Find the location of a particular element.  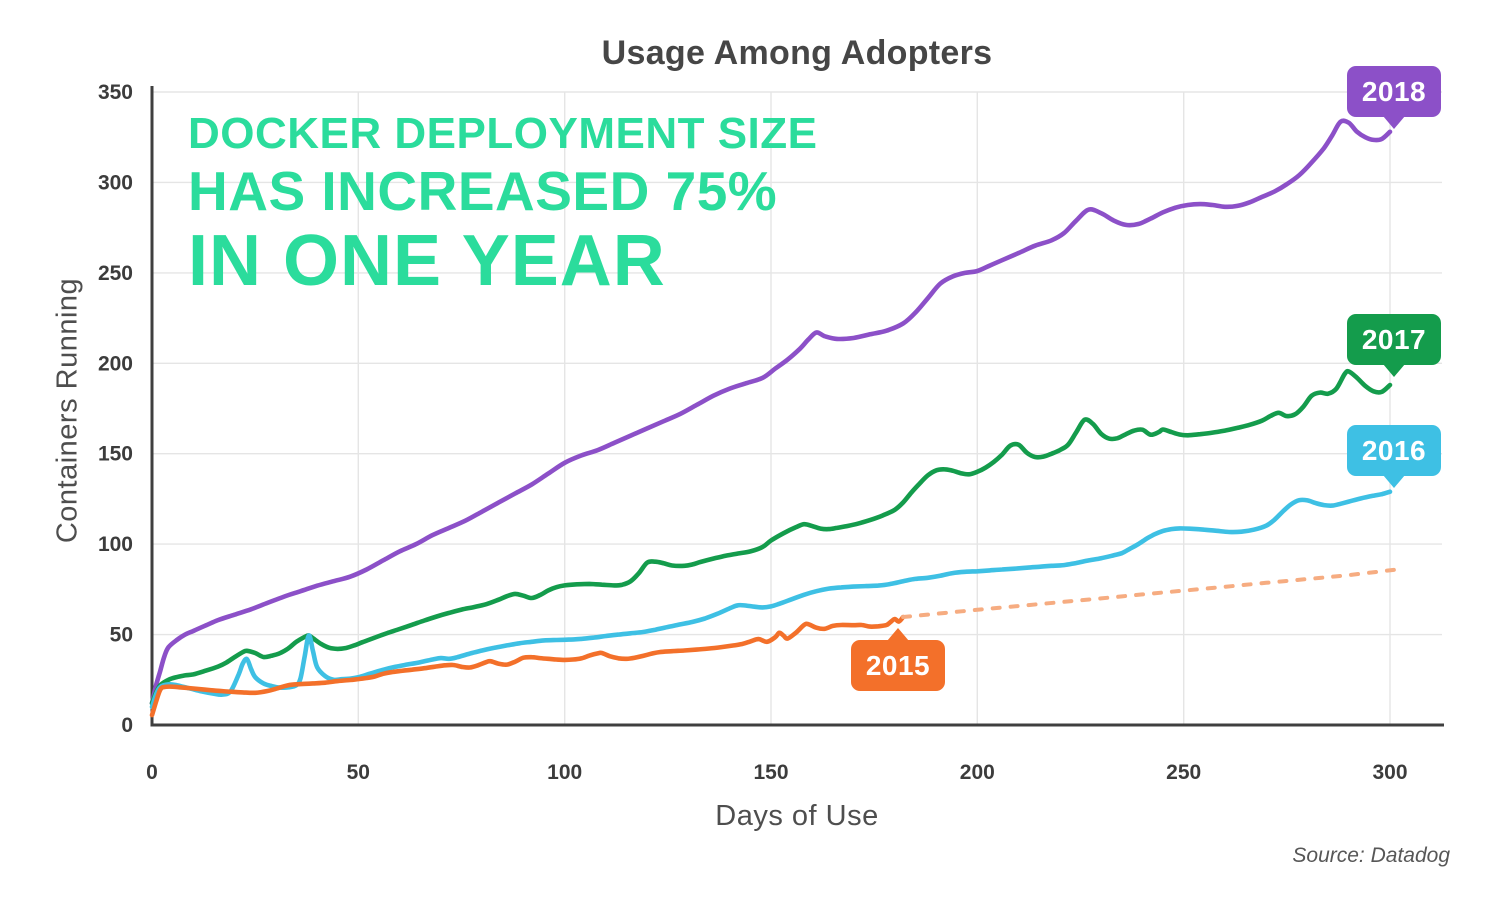

badge-2018-label: 2018 is located at coordinates (1394, 91).